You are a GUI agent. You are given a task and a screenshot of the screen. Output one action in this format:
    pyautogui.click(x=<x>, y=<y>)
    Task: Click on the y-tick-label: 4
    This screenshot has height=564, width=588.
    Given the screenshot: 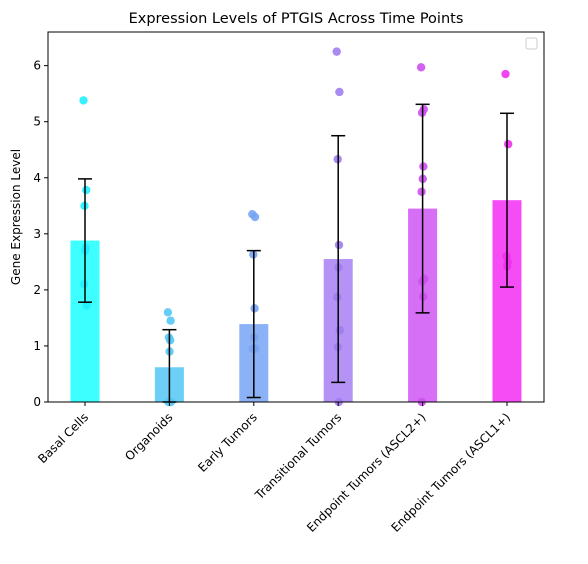 What is the action you would take?
    pyautogui.click(x=37, y=178)
    